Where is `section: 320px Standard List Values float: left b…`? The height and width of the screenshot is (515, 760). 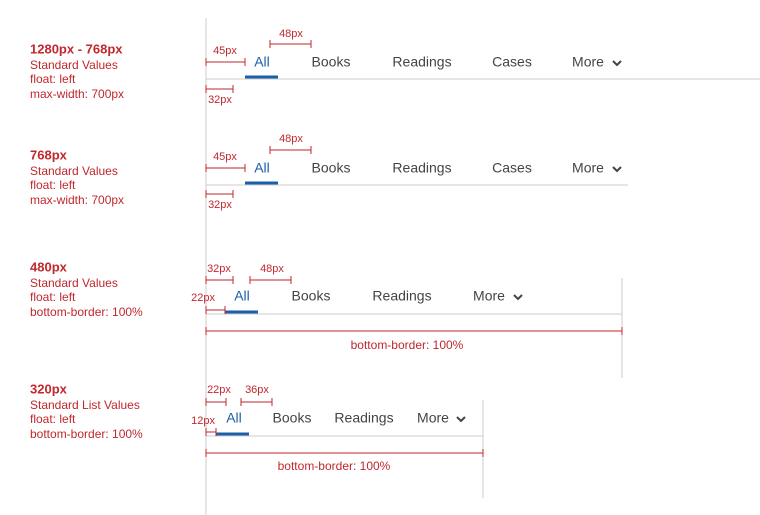 section: 320px Standard List Values float: left b… is located at coordinates (257, 439).